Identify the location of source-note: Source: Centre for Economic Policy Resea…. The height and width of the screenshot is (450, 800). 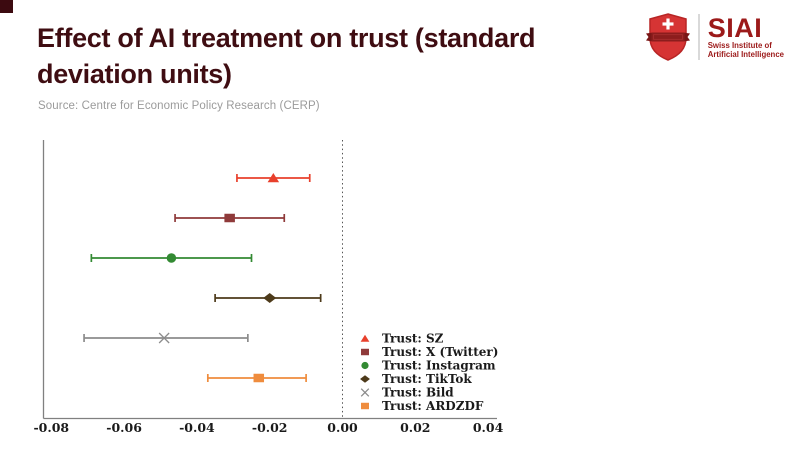
(179, 106).